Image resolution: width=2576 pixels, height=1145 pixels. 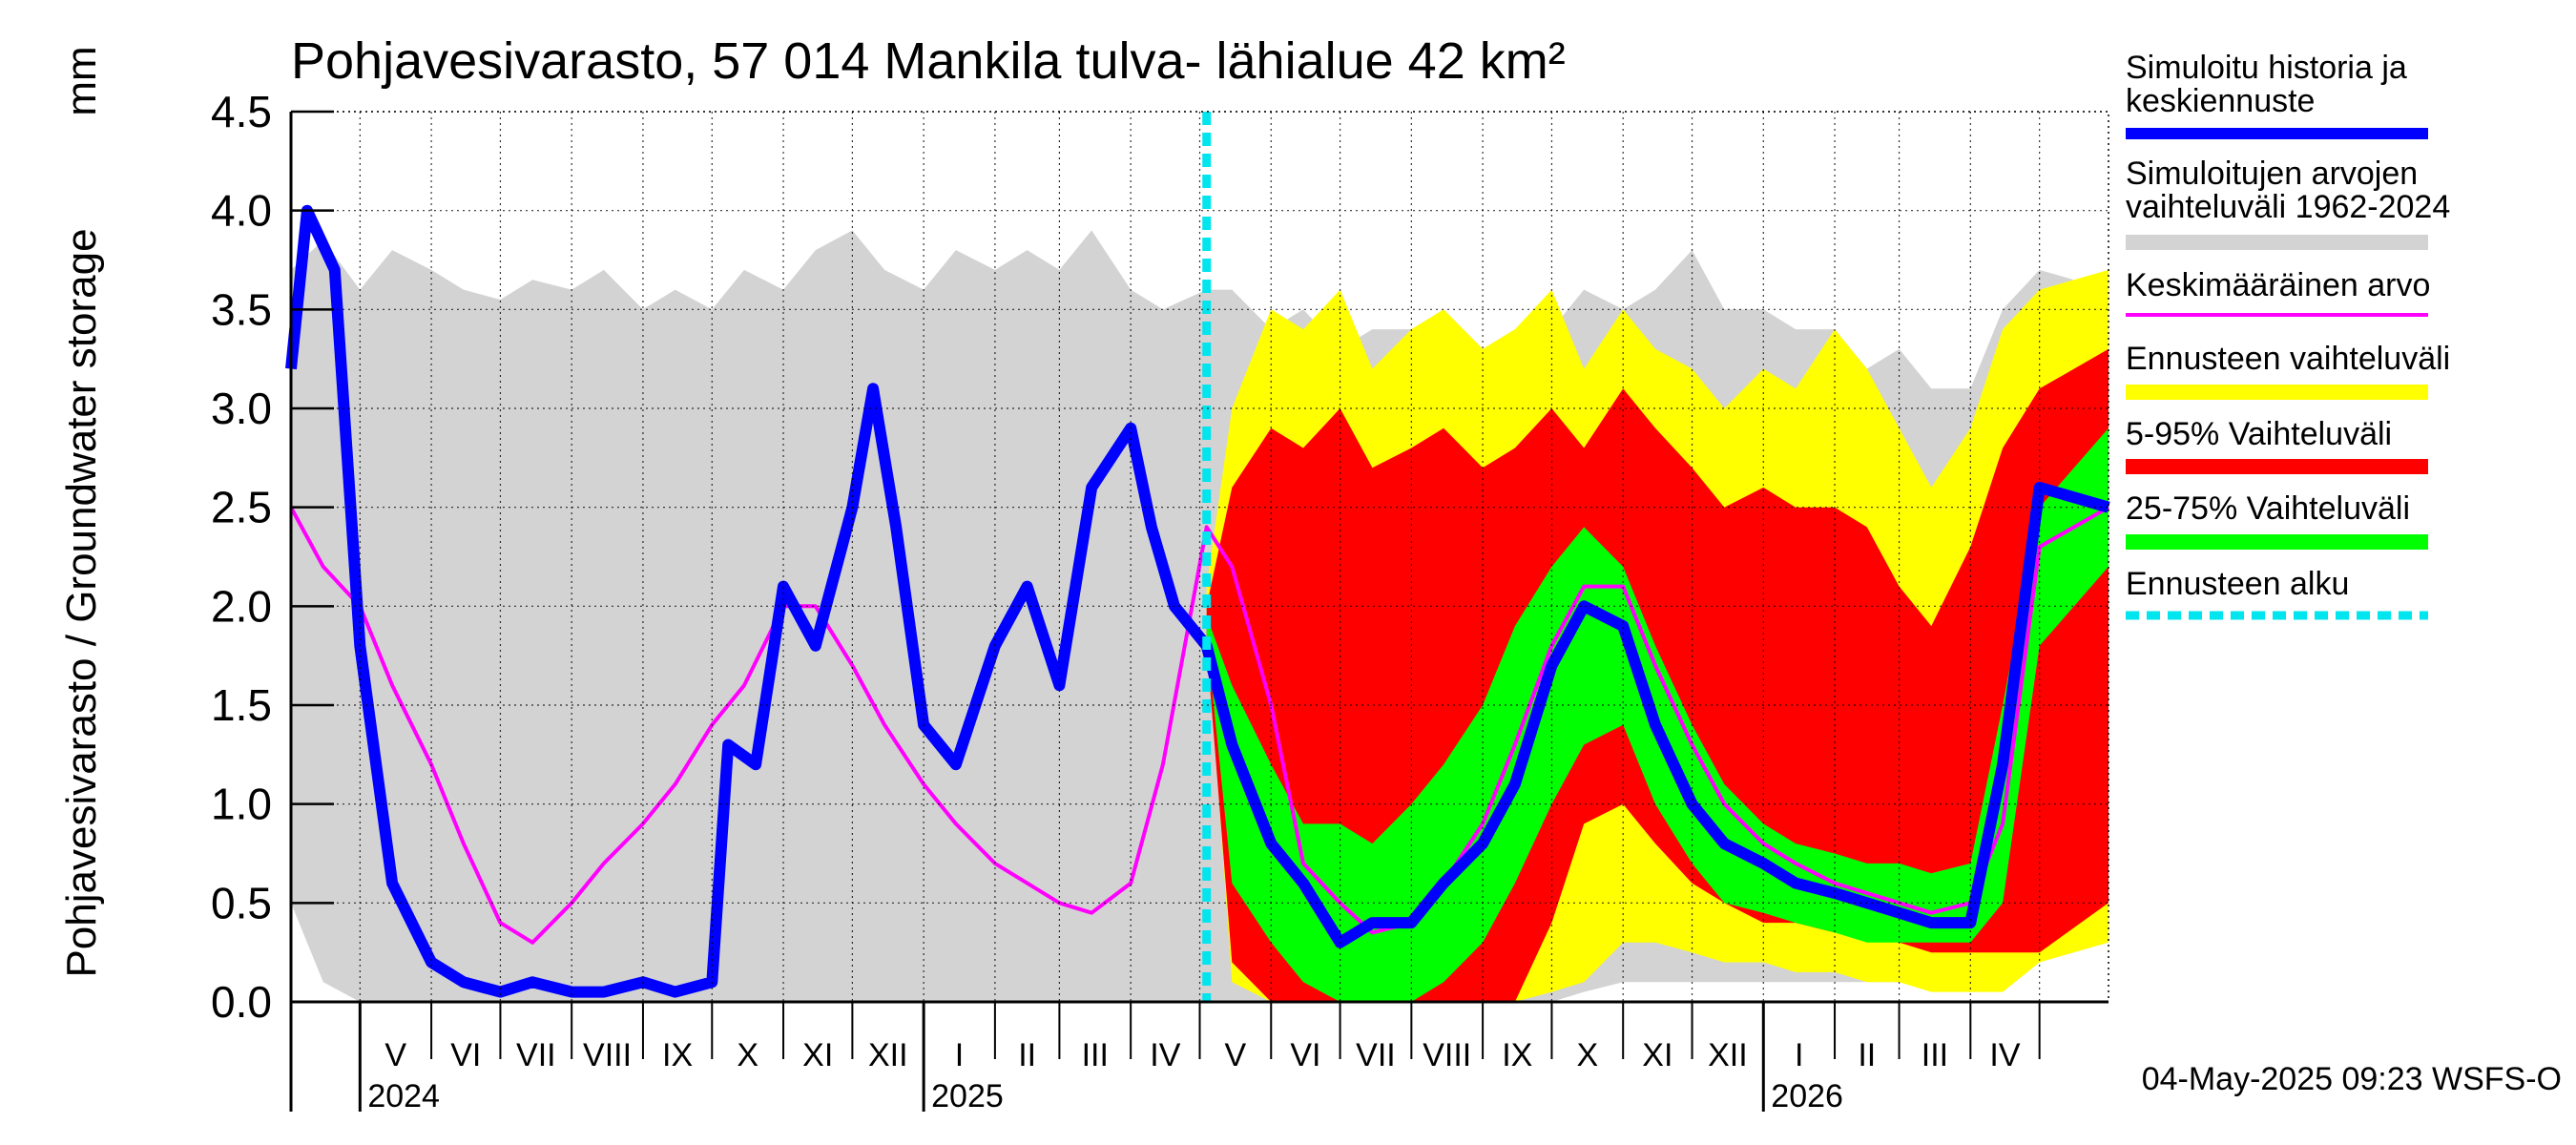 I want to click on y-tick-label: 1.5, so click(x=241, y=705).